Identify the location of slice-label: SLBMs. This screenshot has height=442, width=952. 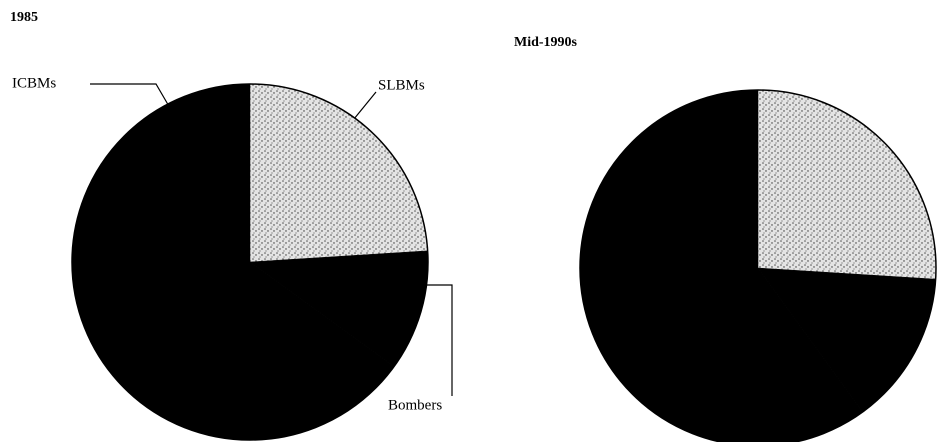
(401, 85).